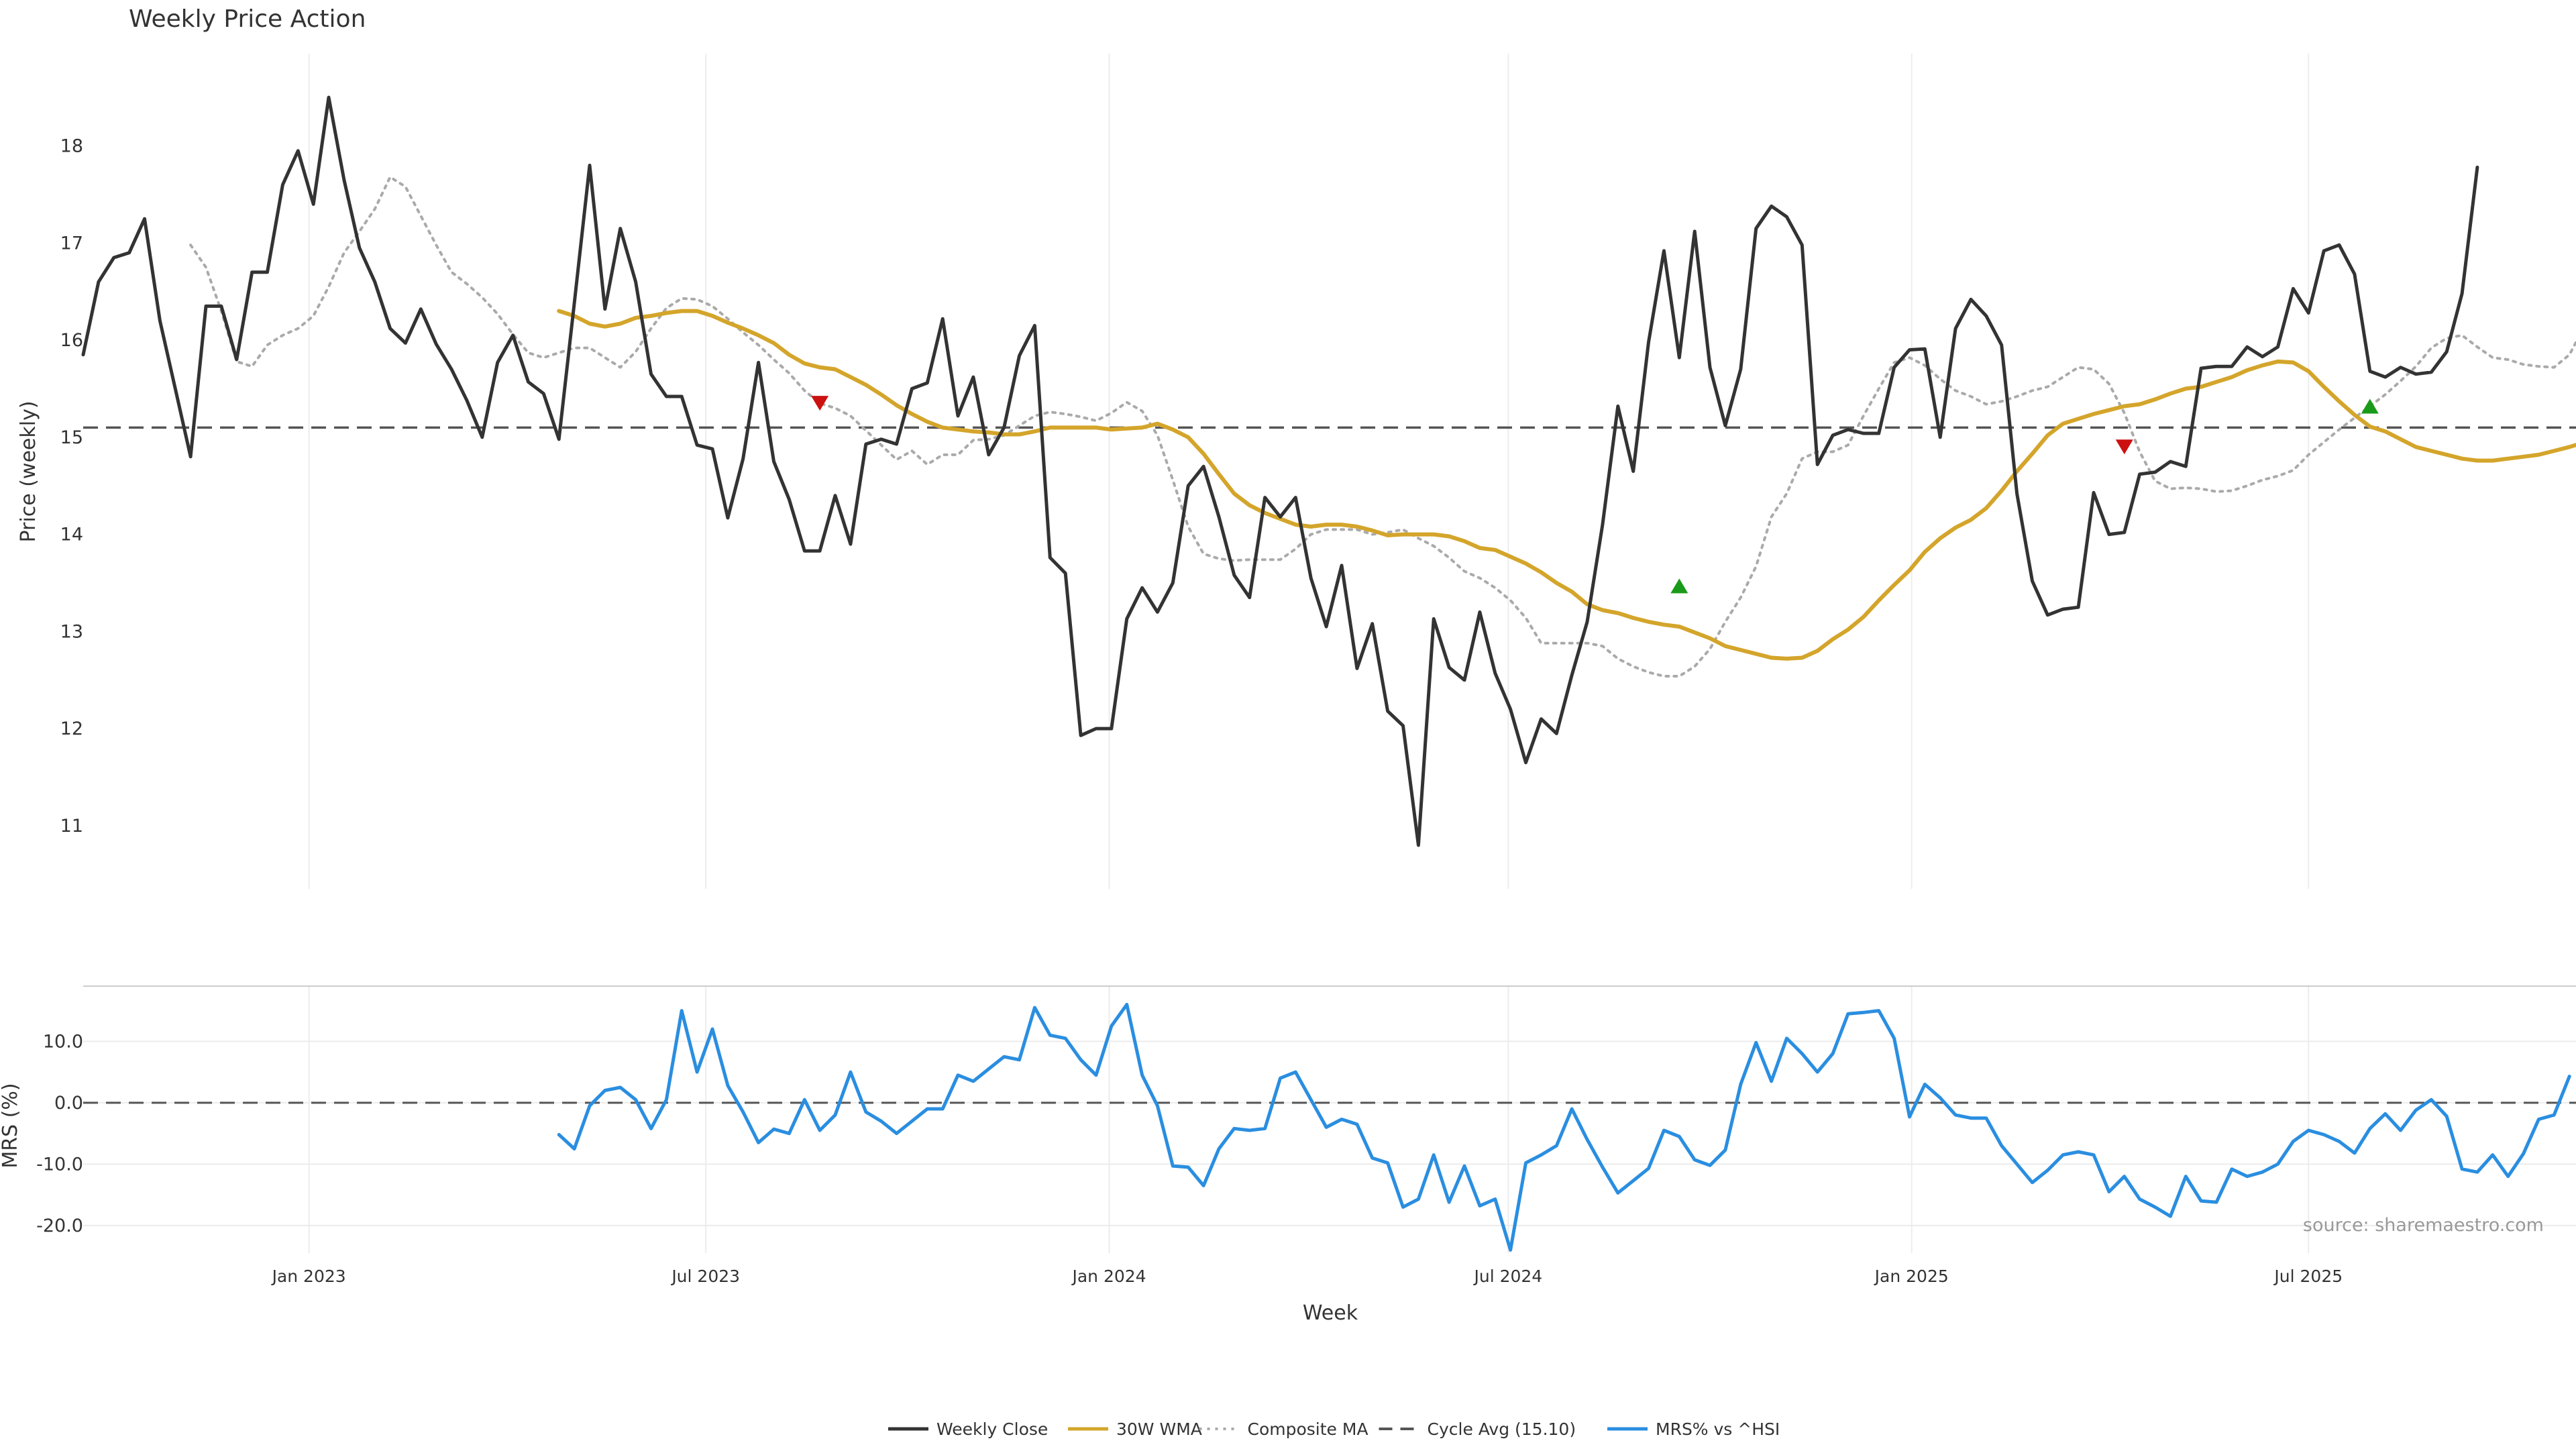 The height and width of the screenshot is (1449, 2576). Describe the element at coordinates (2308, 1276) in the screenshot. I see `x-tick-label: Jul 2025` at that location.